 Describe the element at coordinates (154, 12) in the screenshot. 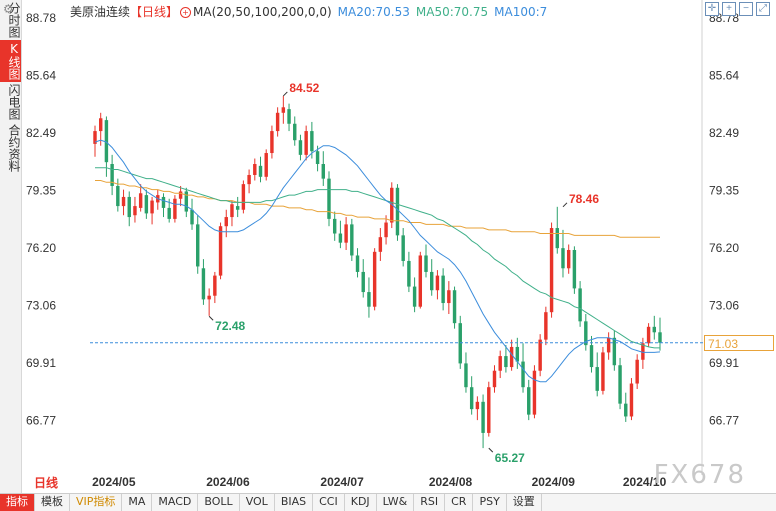

I see `period-label: 【日线】` at that location.